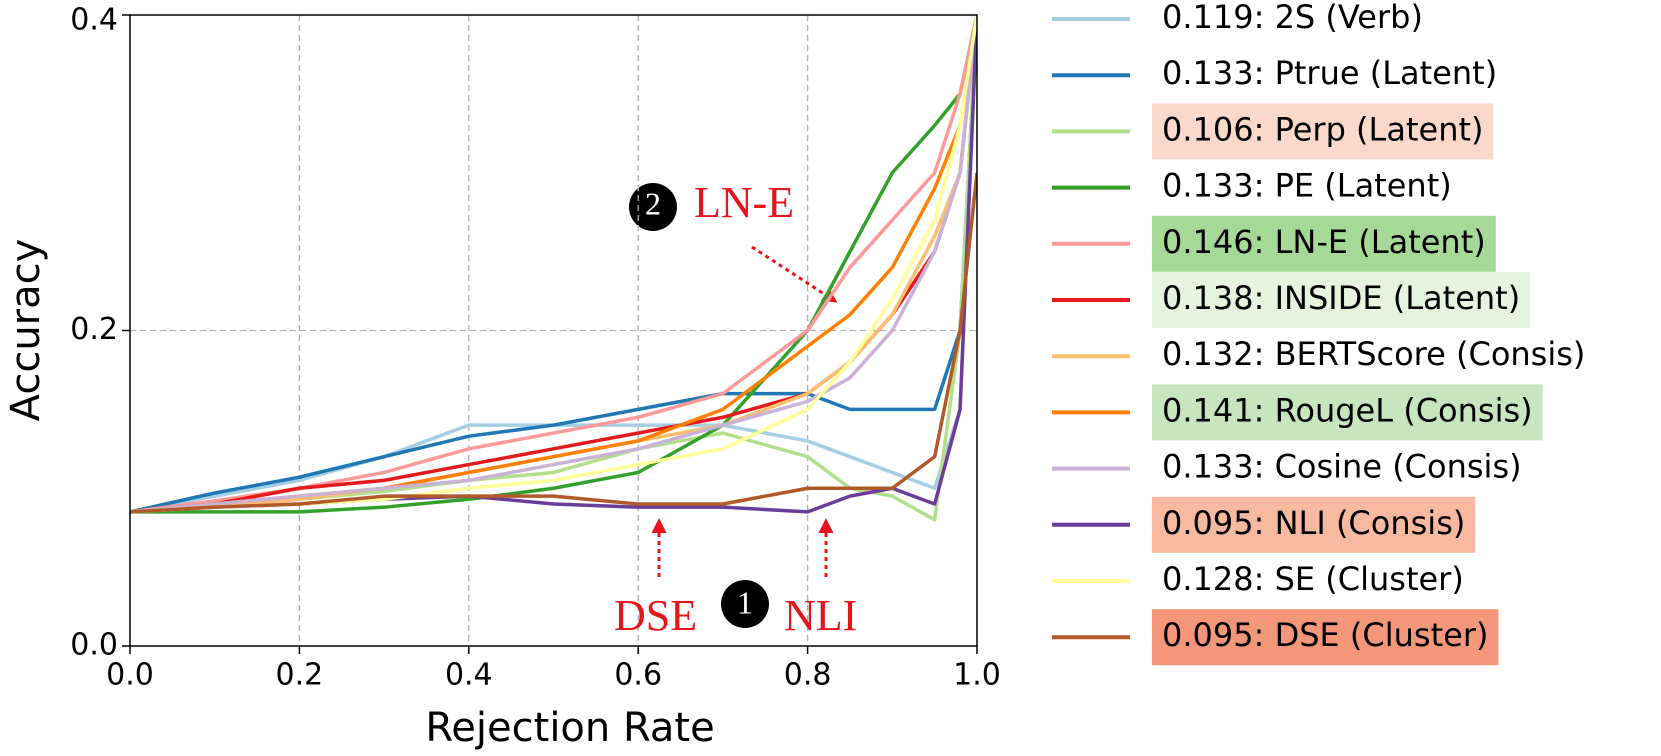 This screenshot has height=756, width=1661. I want to click on y-tick-label: 0.4, so click(94, 20).